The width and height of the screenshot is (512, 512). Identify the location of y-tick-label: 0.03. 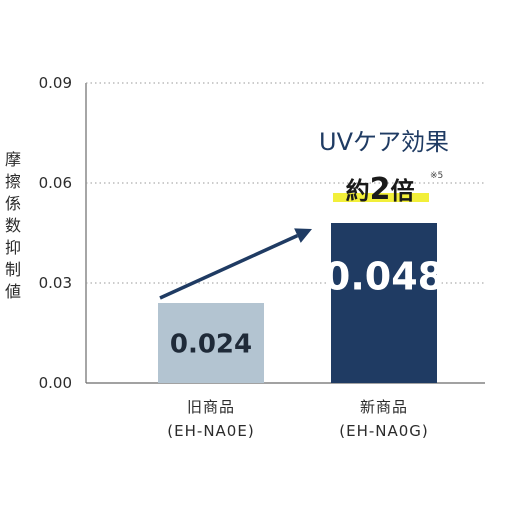
(55, 283).